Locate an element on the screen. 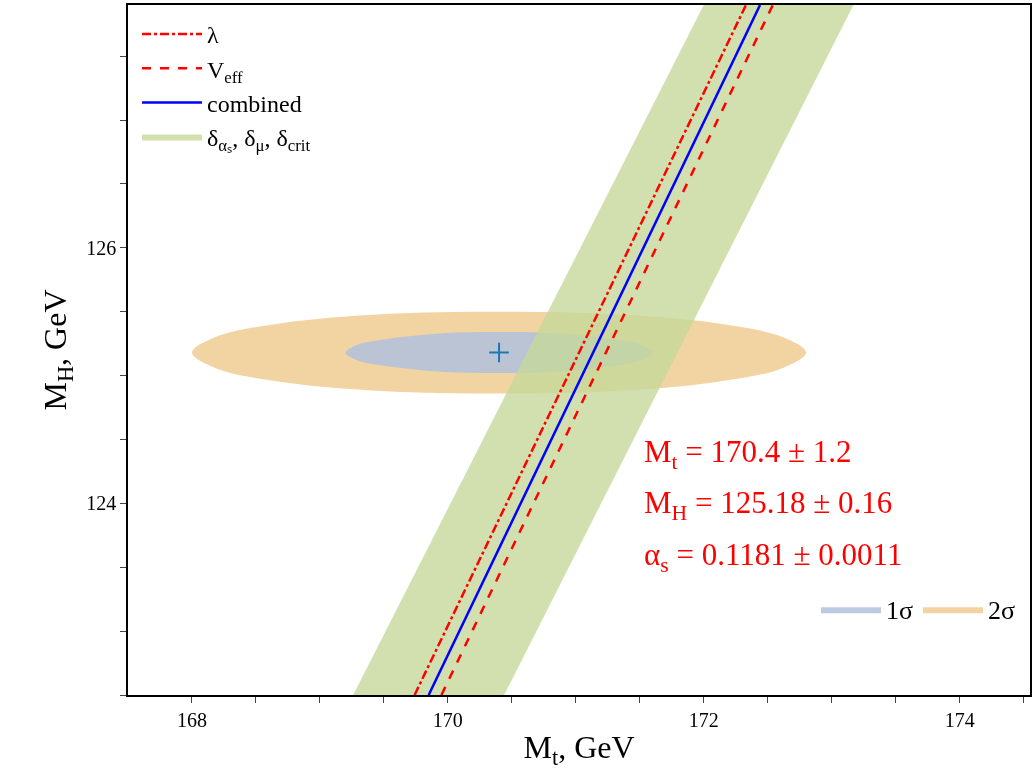 This screenshot has height=780, width=1034. annotation: M$_{t}$ = 170.4 ± 1.2 is located at coordinates (748, 454).